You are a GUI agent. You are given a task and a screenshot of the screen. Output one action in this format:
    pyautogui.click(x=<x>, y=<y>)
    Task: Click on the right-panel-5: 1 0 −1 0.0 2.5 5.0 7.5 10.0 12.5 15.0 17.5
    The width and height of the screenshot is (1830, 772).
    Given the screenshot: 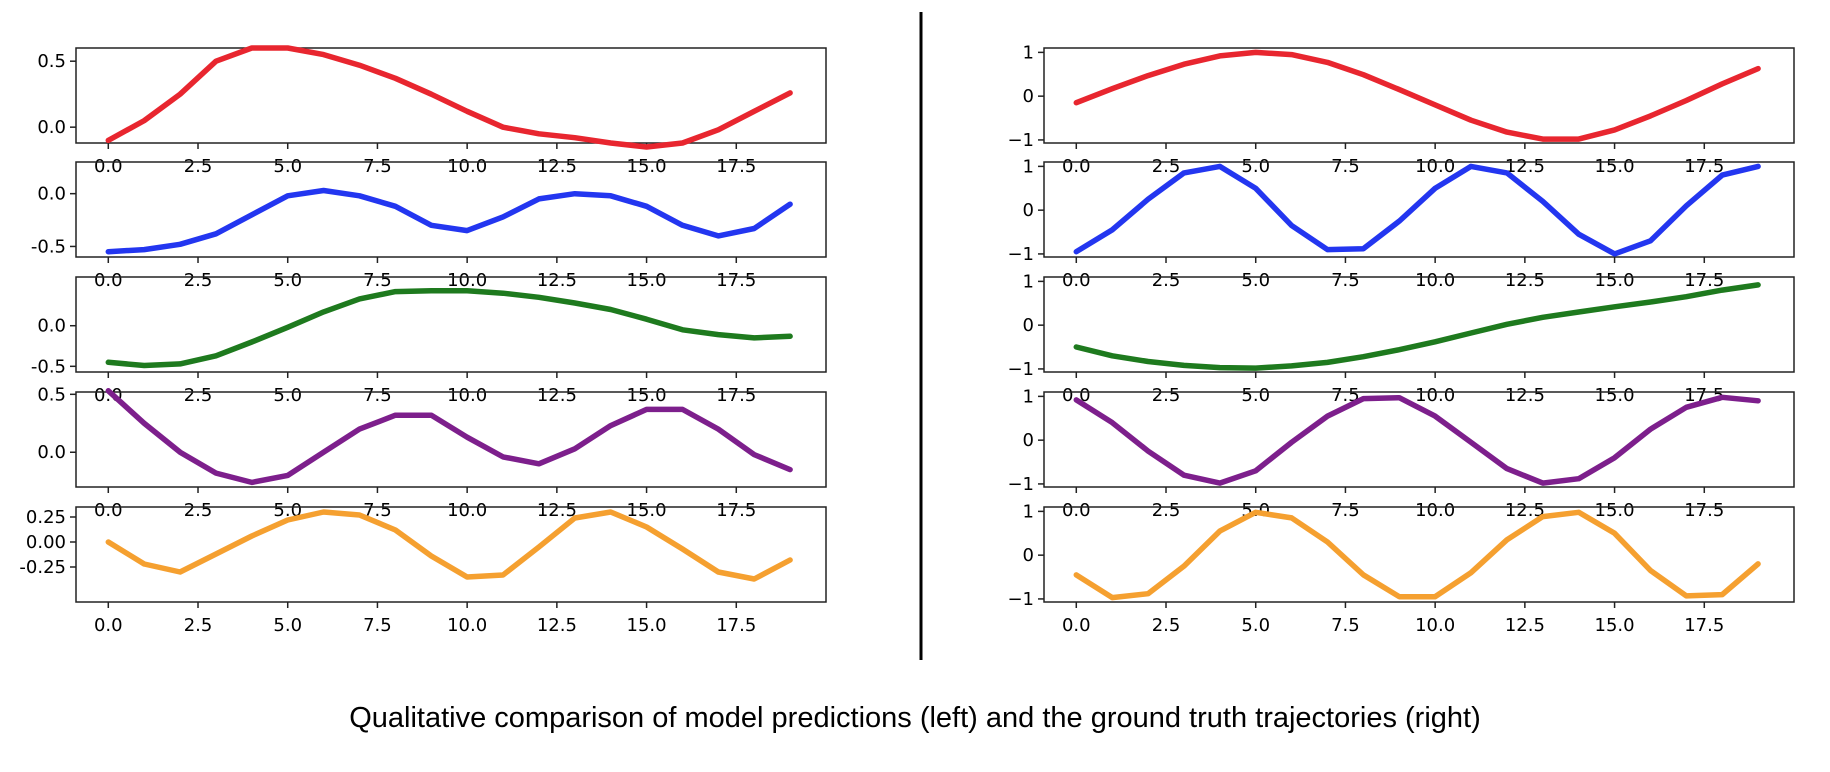 What is the action you would take?
    pyautogui.click(x=1401, y=568)
    